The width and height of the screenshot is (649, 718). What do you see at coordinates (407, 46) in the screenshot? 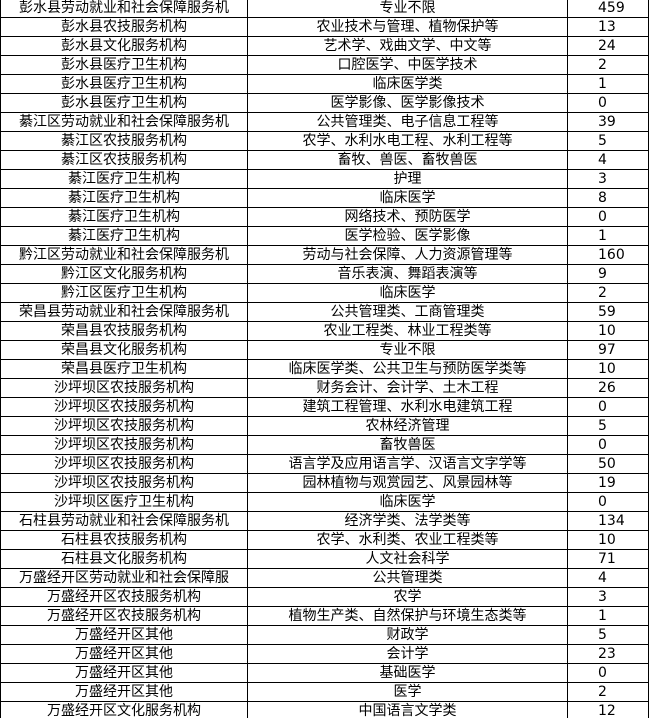
I see `major-requirement: 艺术学、戏曲文学、中文等` at bounding box center [407, 46].